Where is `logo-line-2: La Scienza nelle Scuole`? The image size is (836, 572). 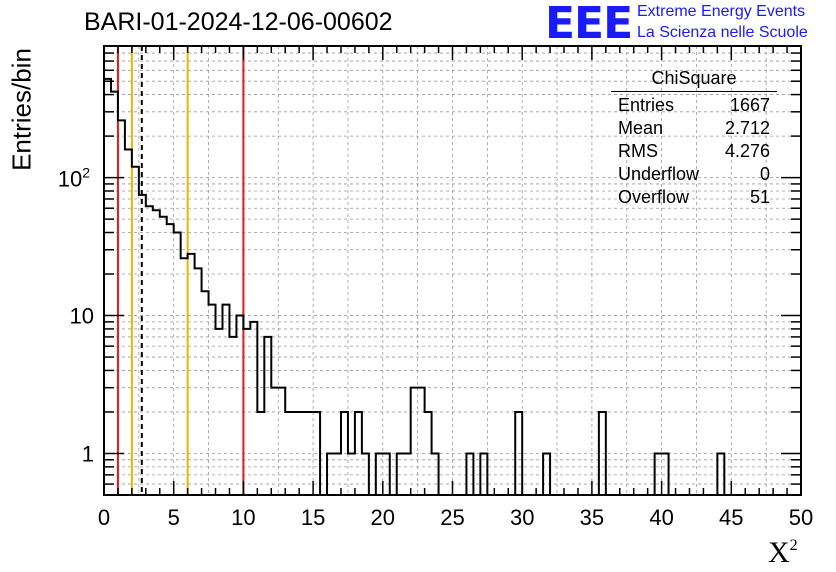
logo-line-2: La Scienza nelle Scuole is located at coordinates (722, 32).